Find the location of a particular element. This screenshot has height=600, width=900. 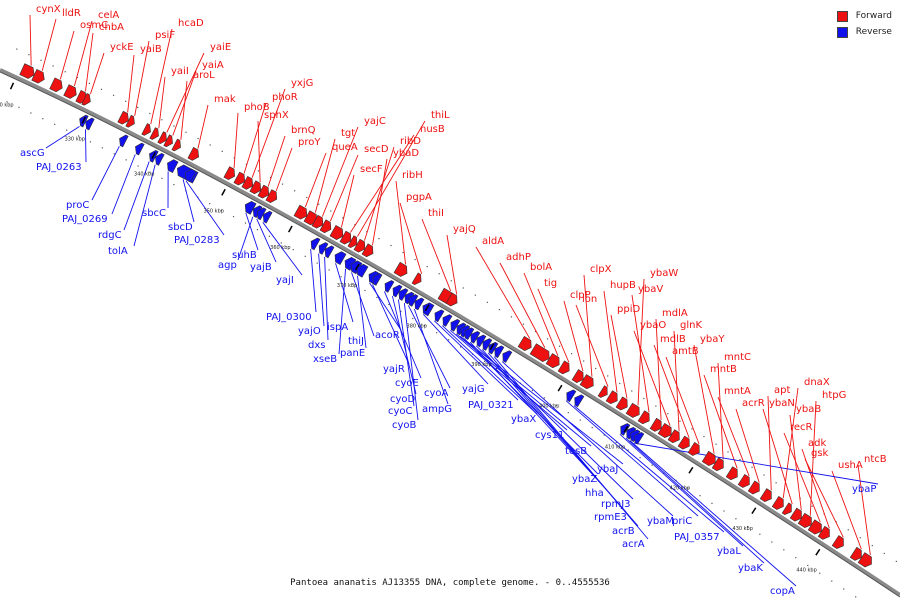

panE-leader is located at coordinates (362, 312).